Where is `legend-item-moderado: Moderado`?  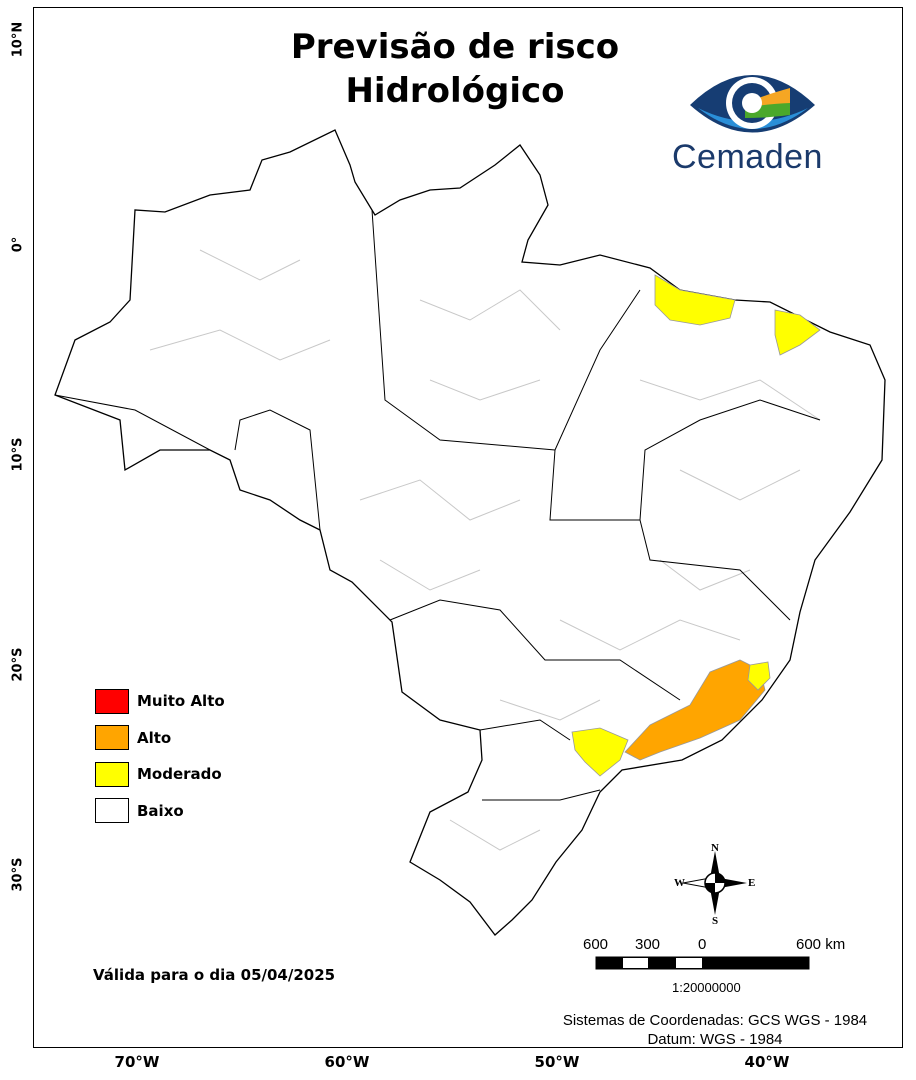
legend-item-moderado: Moderado is located at coordinates (160, 774).